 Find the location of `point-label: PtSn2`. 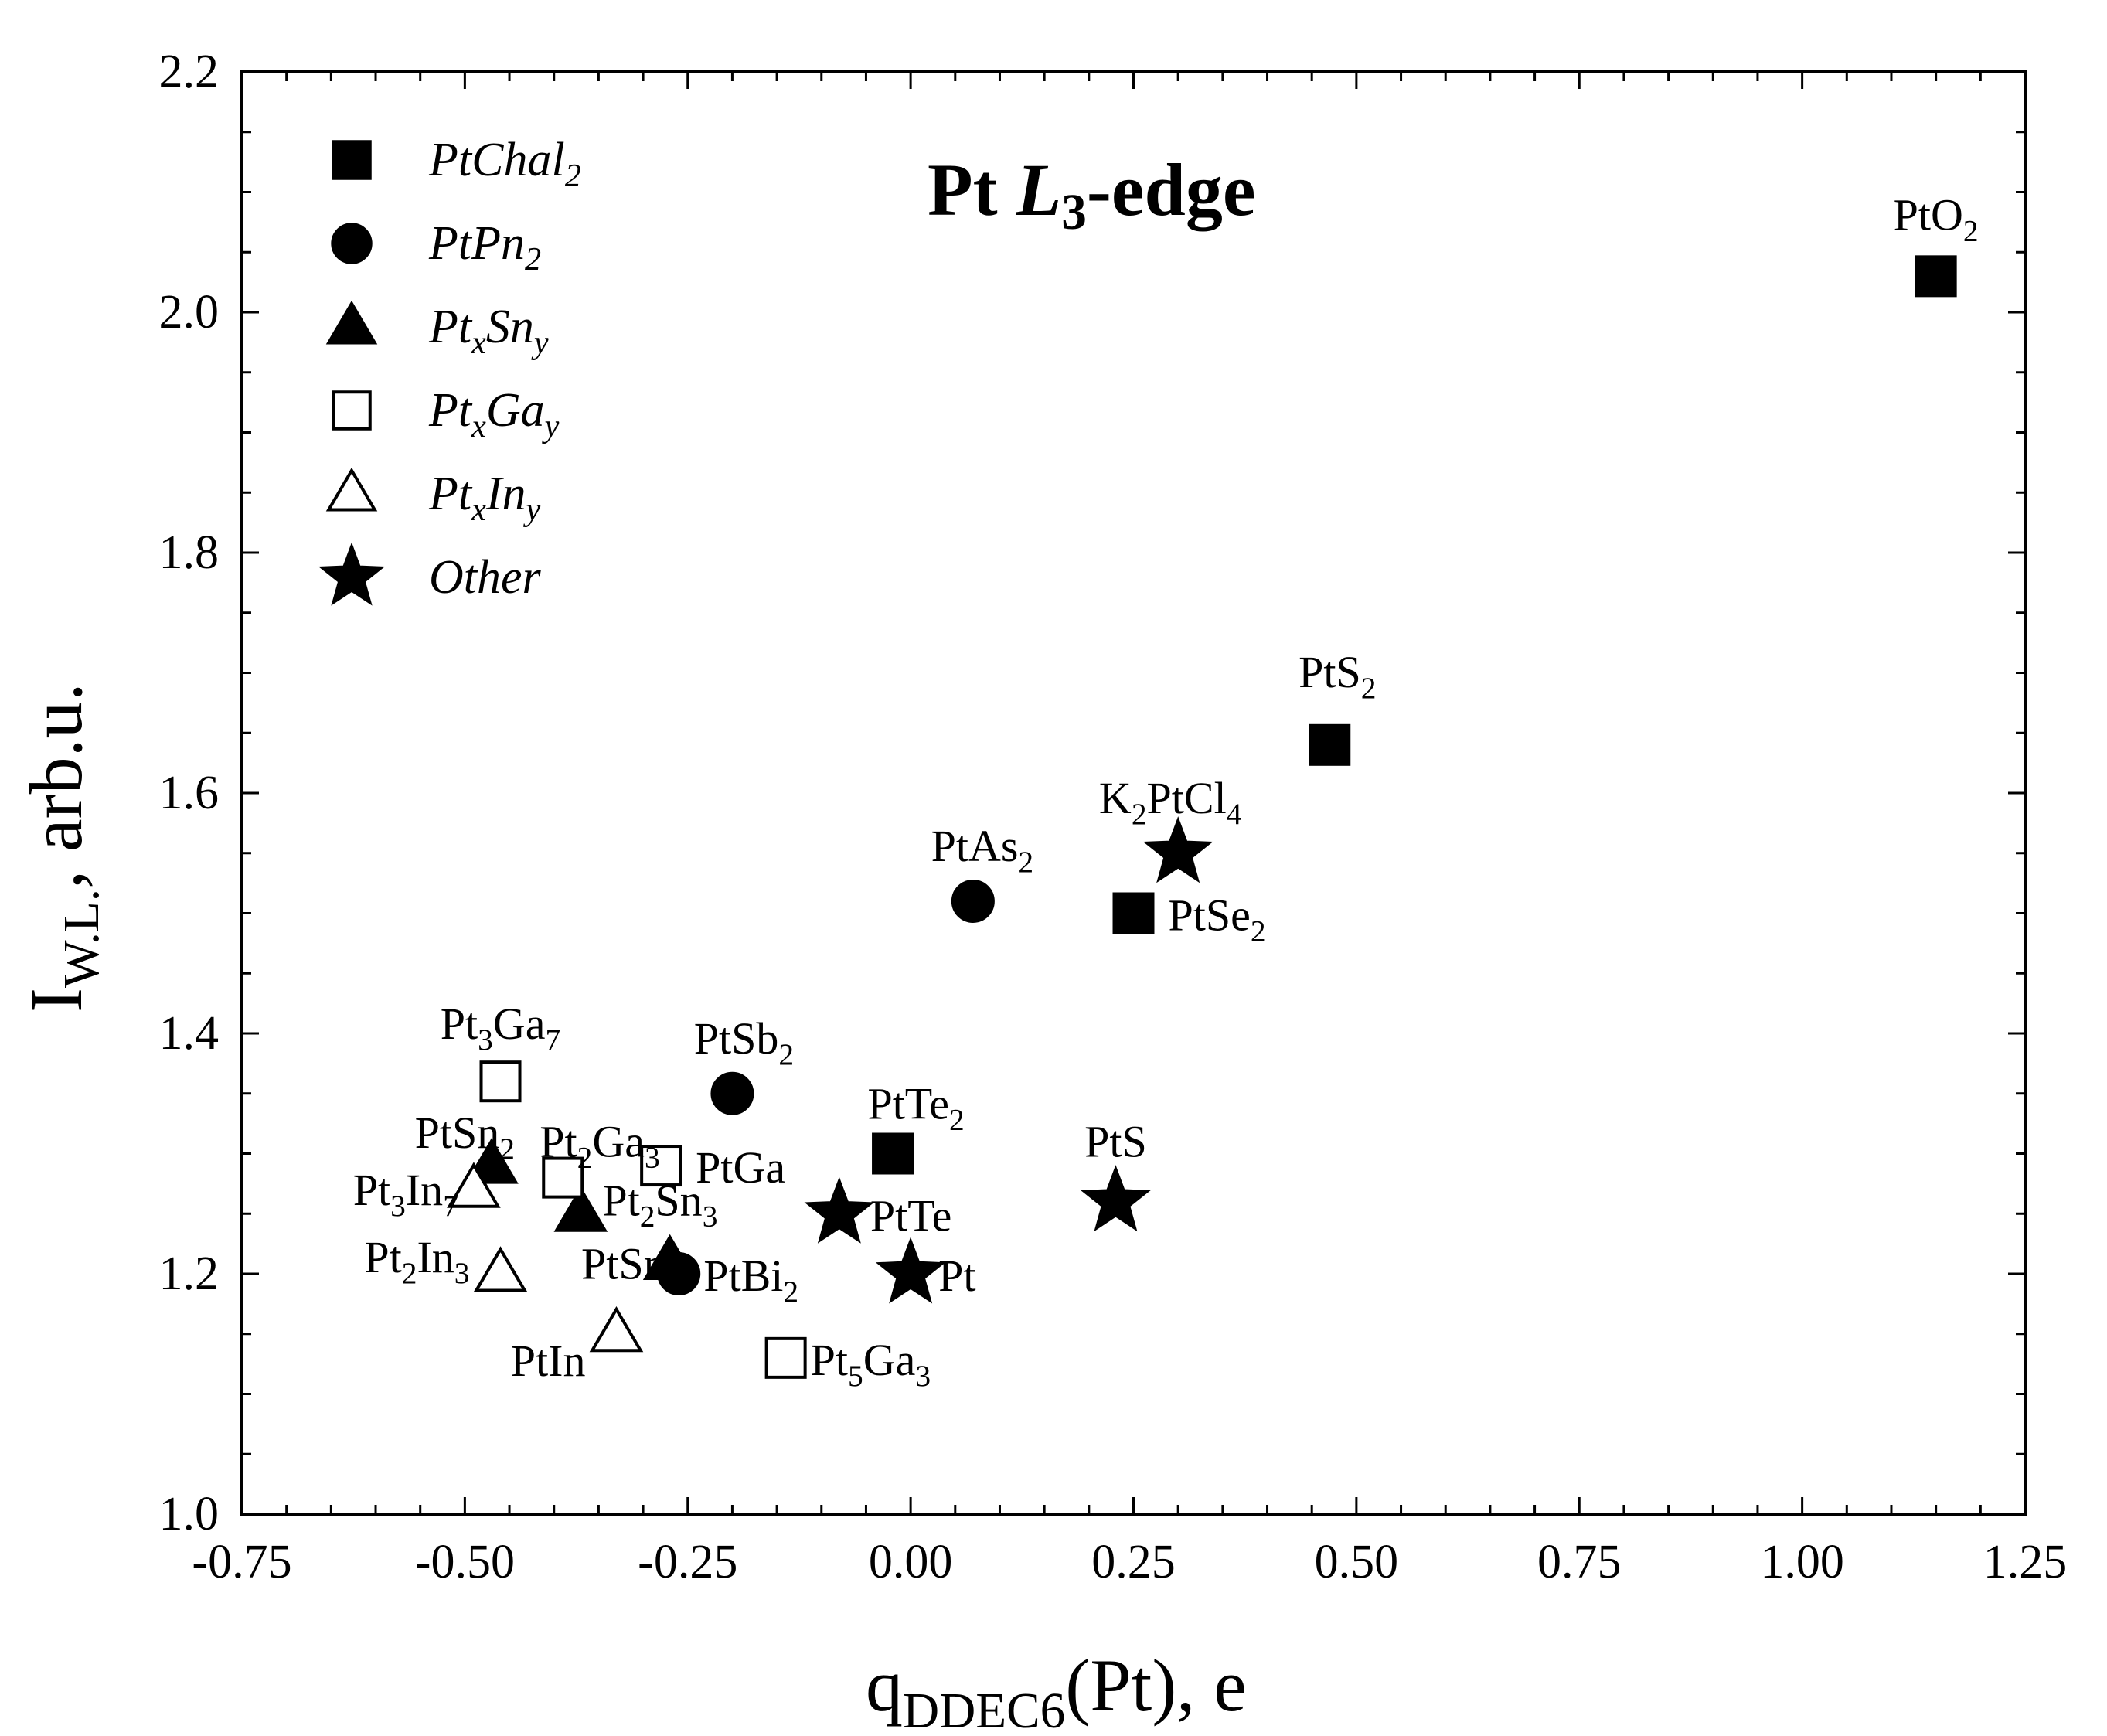

point-label: PtSn2 is located at coordinates (465, 1137).